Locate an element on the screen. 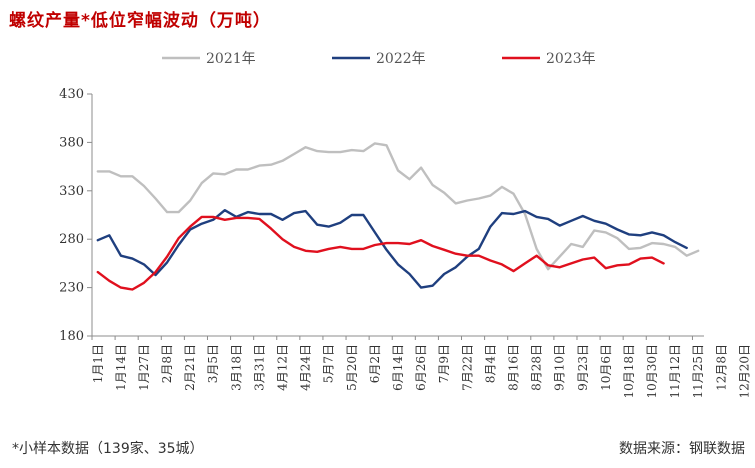 This screenshot has width=755, height=468. x-tick-label: 8月28日 is located at coordinates (537, 367).